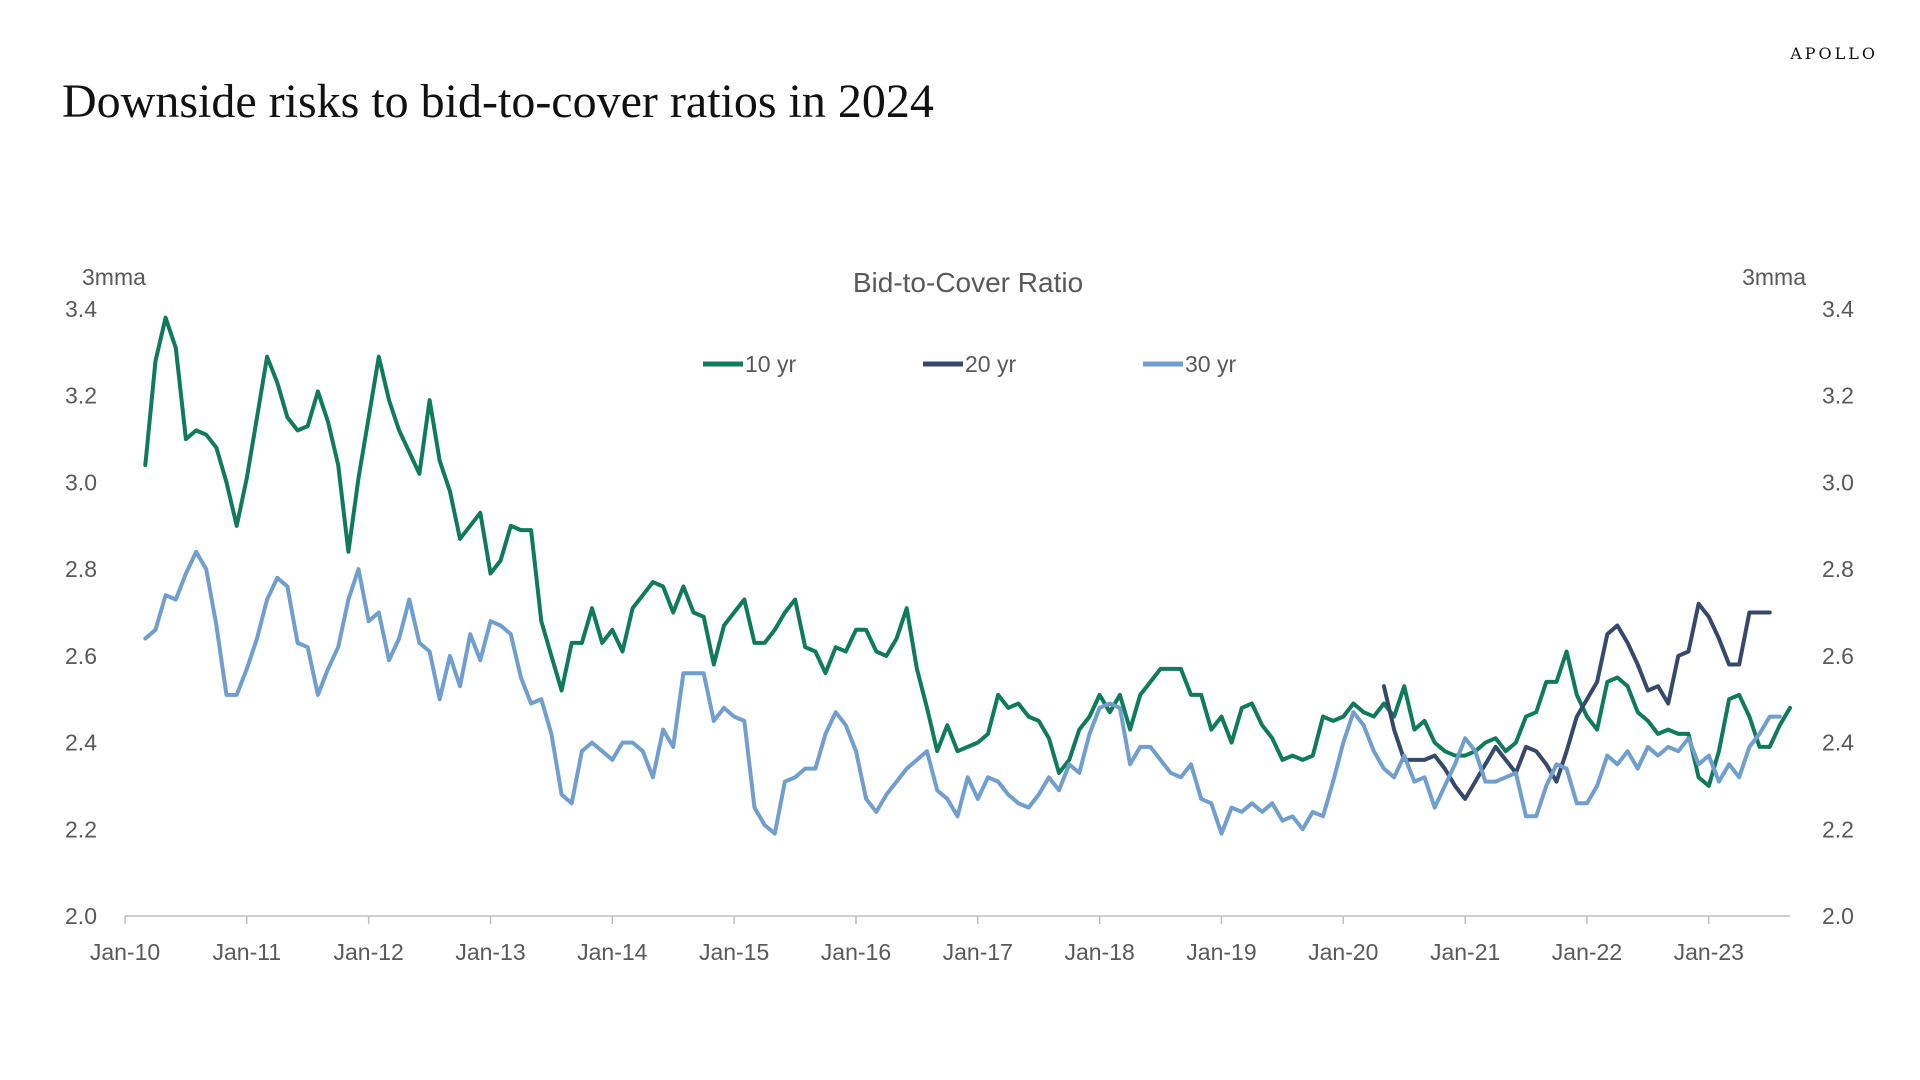  I want to click on y-tick-right: 3.2, so click(1838, 396).